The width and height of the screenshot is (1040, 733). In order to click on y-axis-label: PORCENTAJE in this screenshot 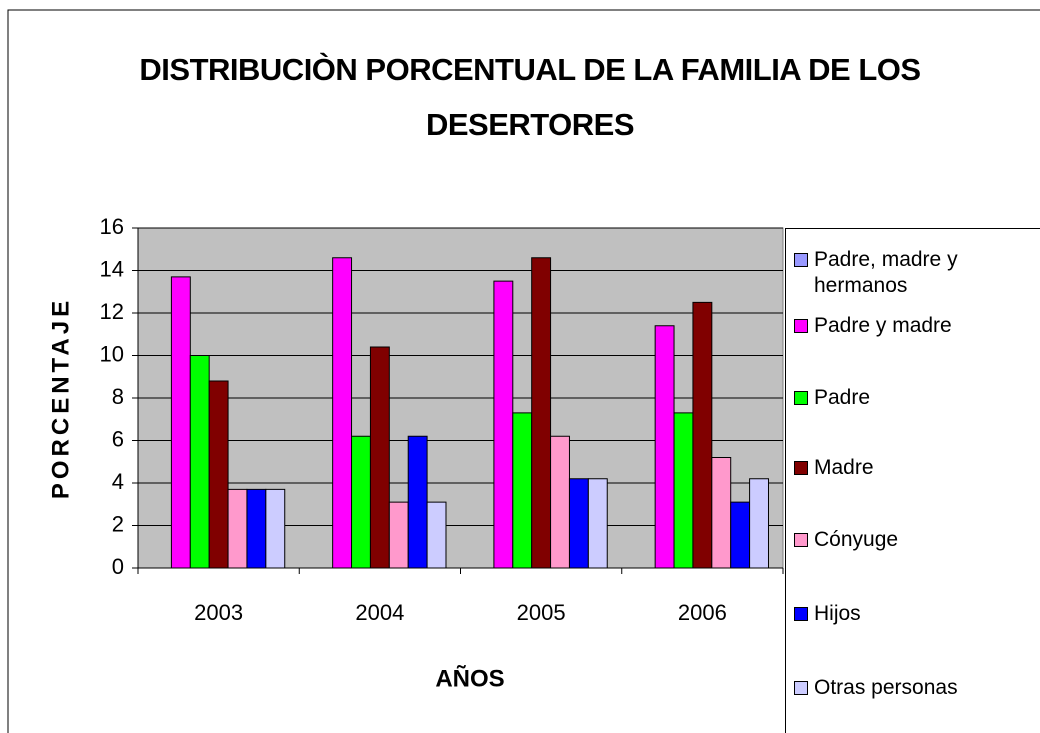, I will do `click(60, 398)`.